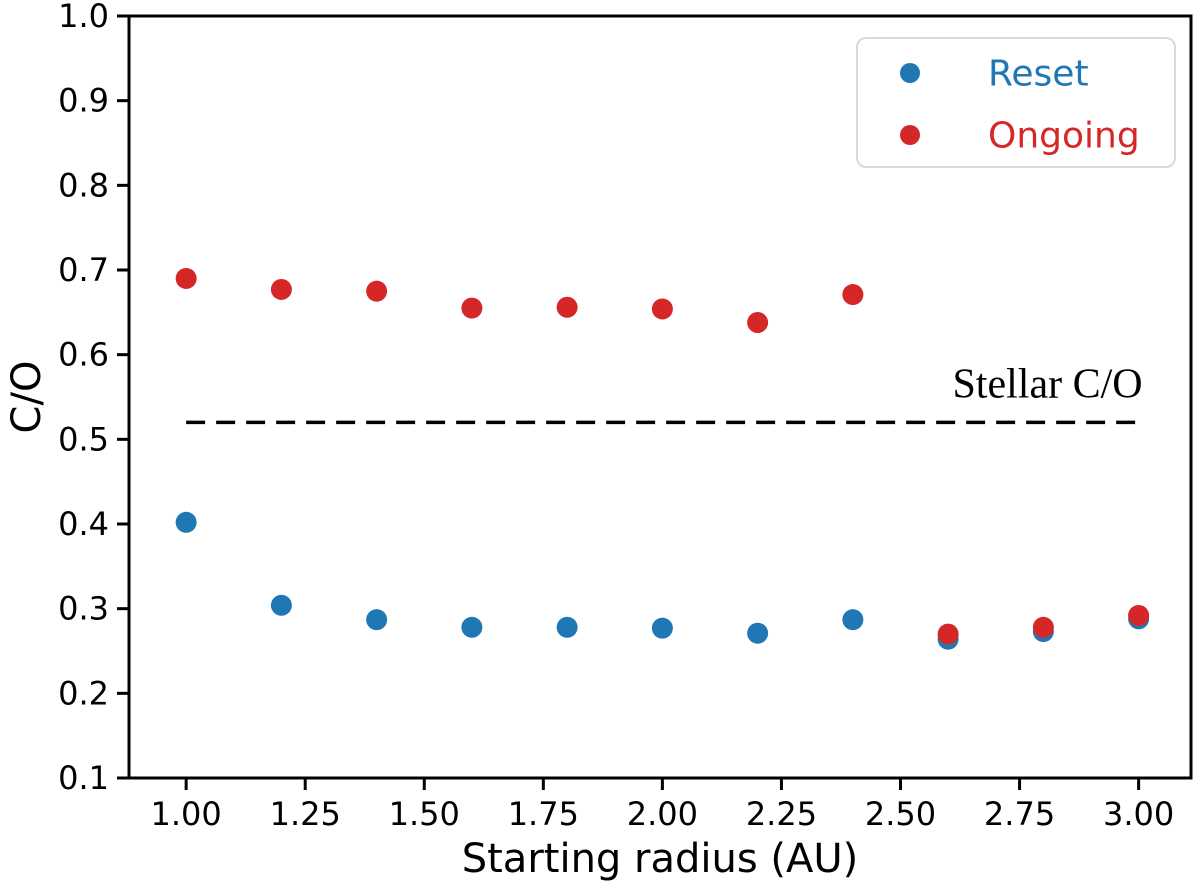  I want to click on x-tick-label: 1.00, so click(186, 814).